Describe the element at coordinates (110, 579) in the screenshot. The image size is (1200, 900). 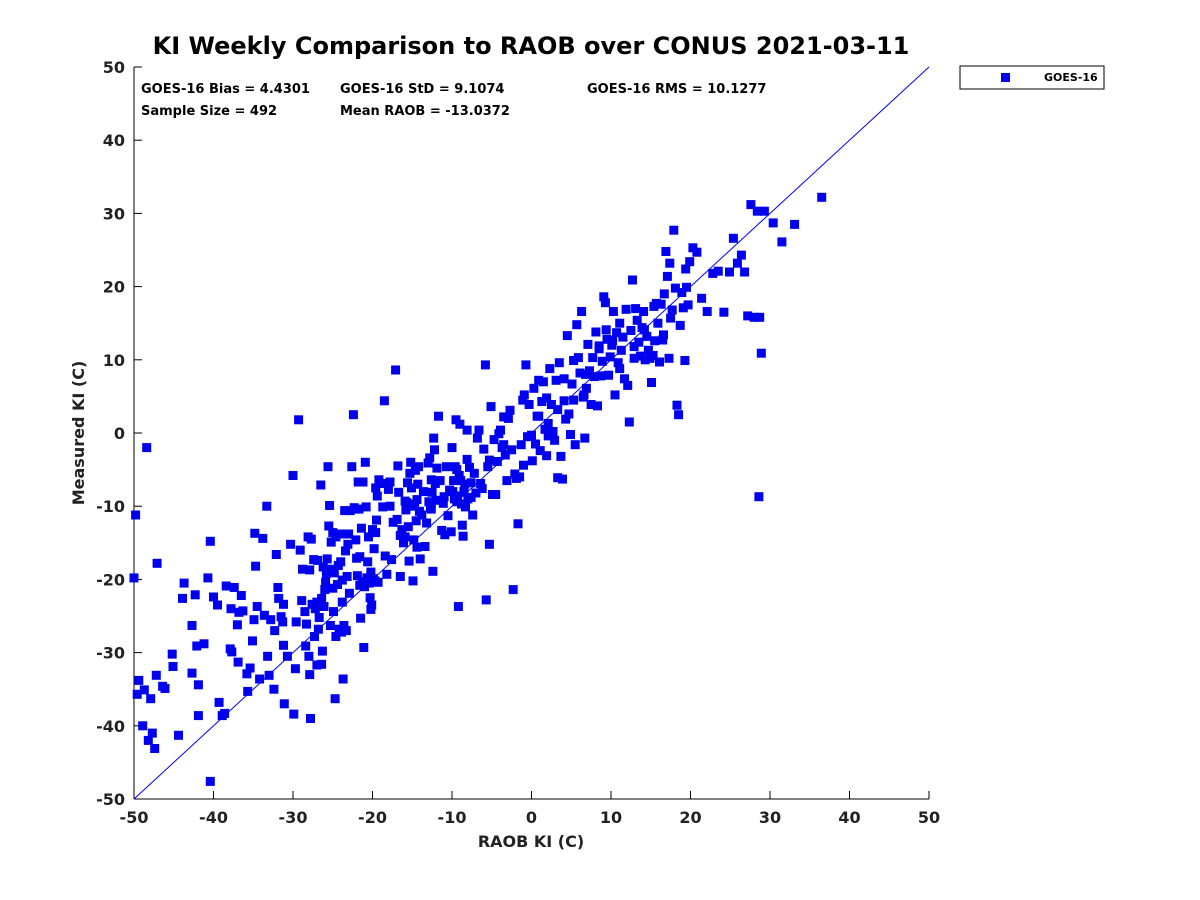
I see `y-tick-label: -20` at that location.